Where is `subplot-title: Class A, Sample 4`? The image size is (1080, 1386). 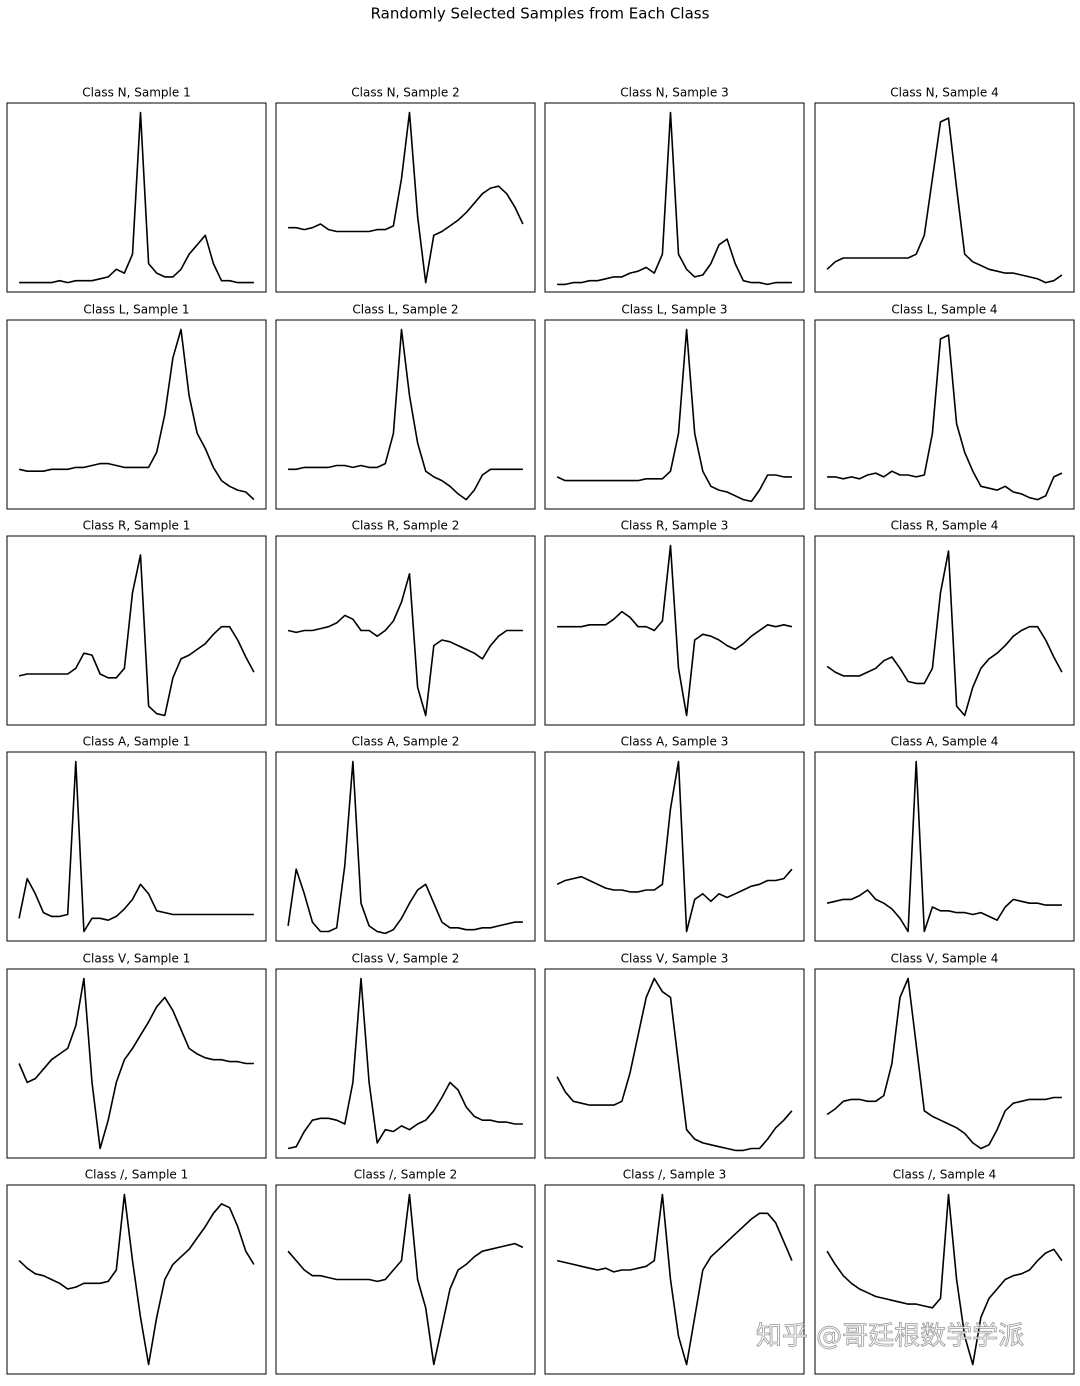 subplot-title: Class A, Sample 4 is located at coordinates (945, 742).